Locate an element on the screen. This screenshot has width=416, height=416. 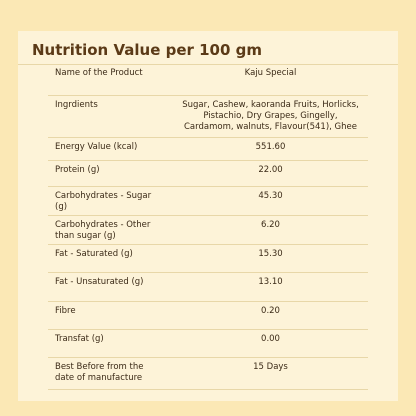
row-value: 22.00 is located at coordinates (263, 173).